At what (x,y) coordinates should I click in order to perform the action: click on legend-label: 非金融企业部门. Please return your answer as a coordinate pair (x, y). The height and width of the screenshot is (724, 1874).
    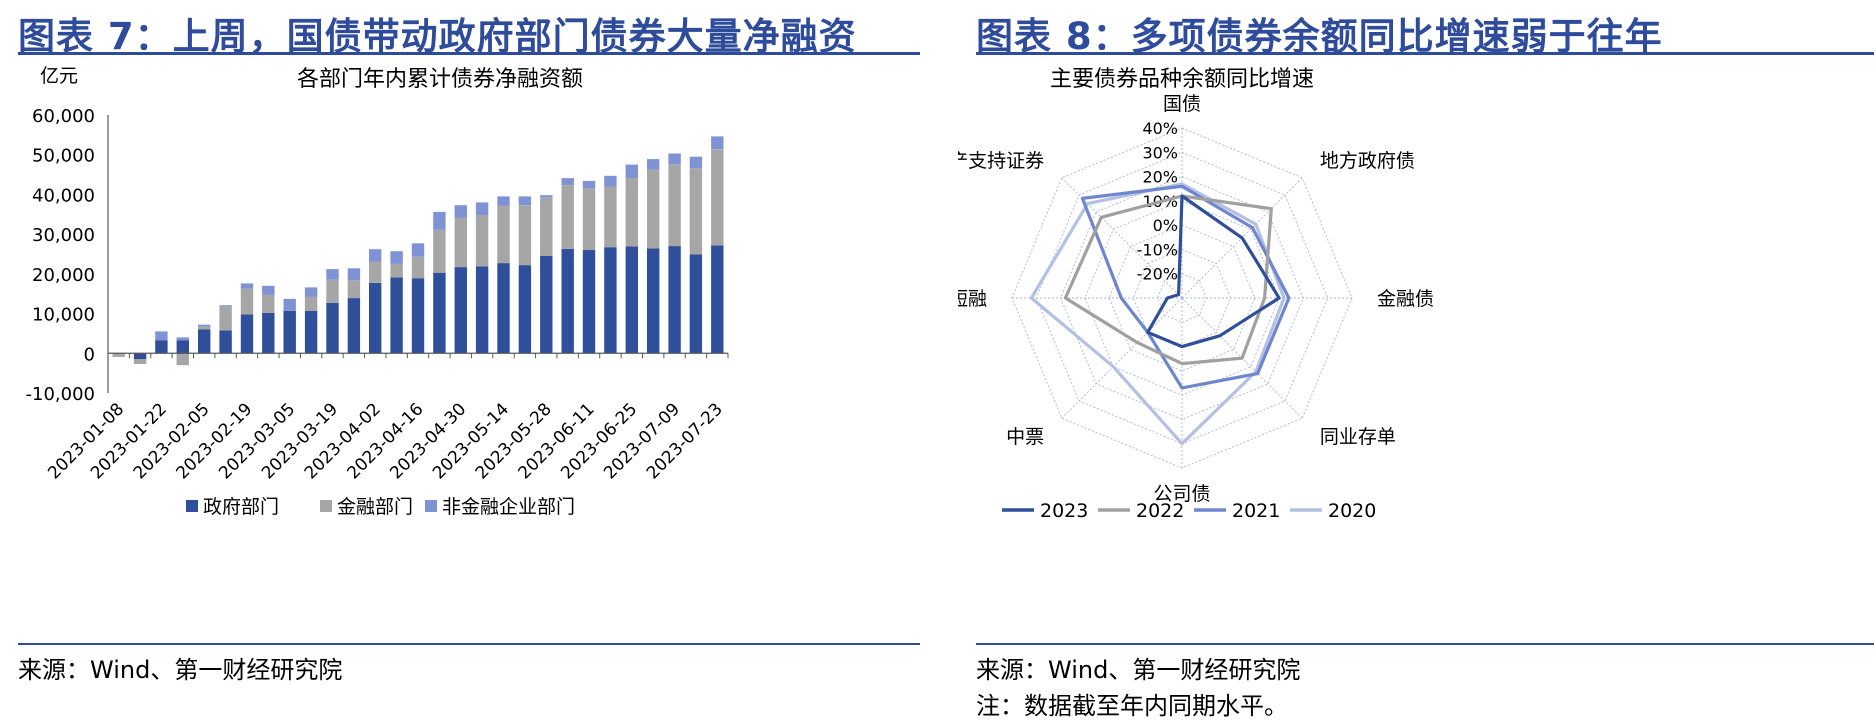
    Looking at the image, I should click on (508, 507).